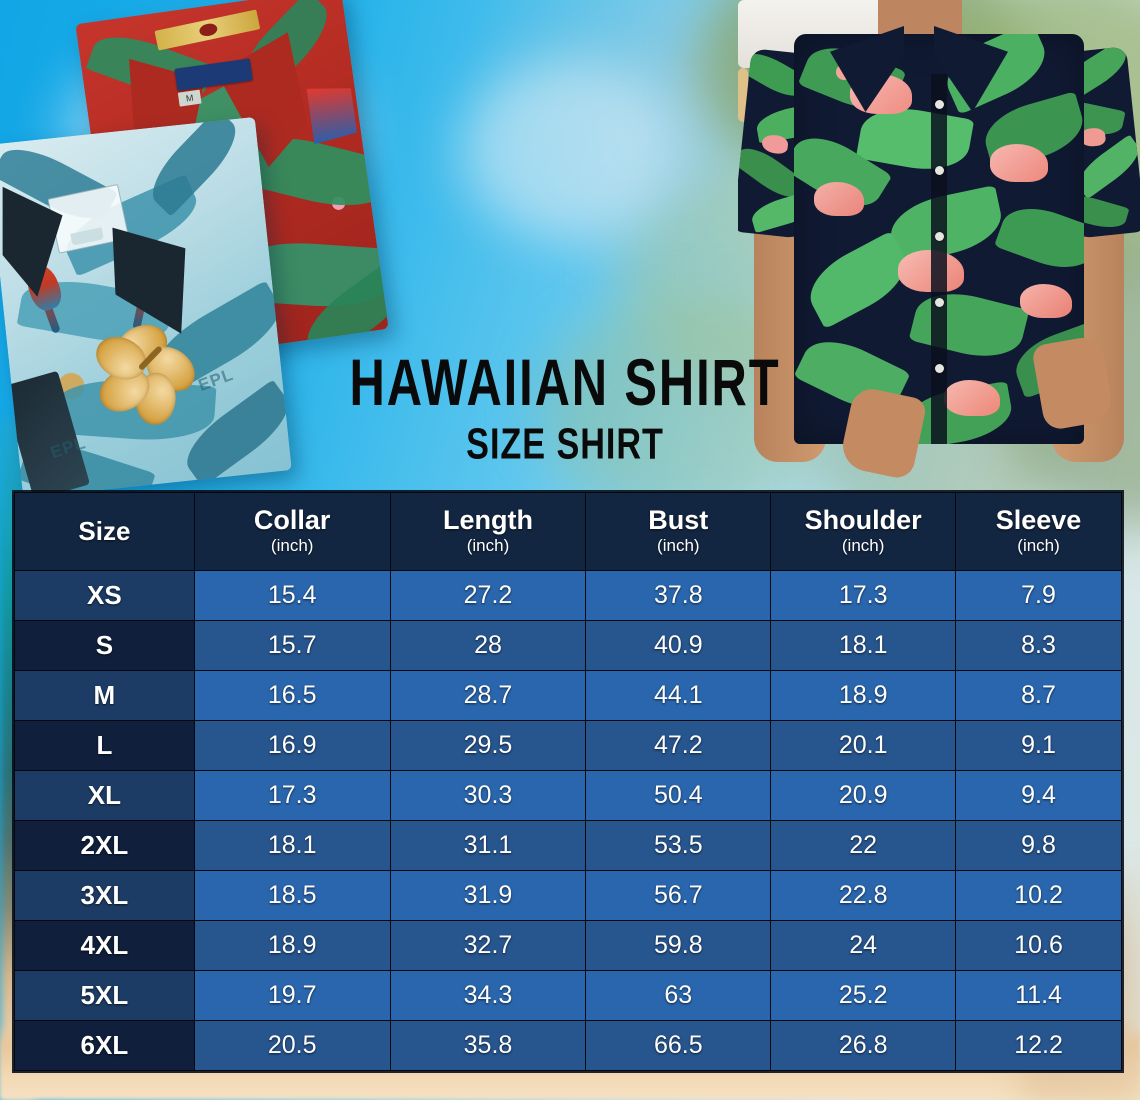 This screenshot has height=1100, width=1140. I want to click on blue-hawaiian-shirt: EPL EPL, so click(146, 307).